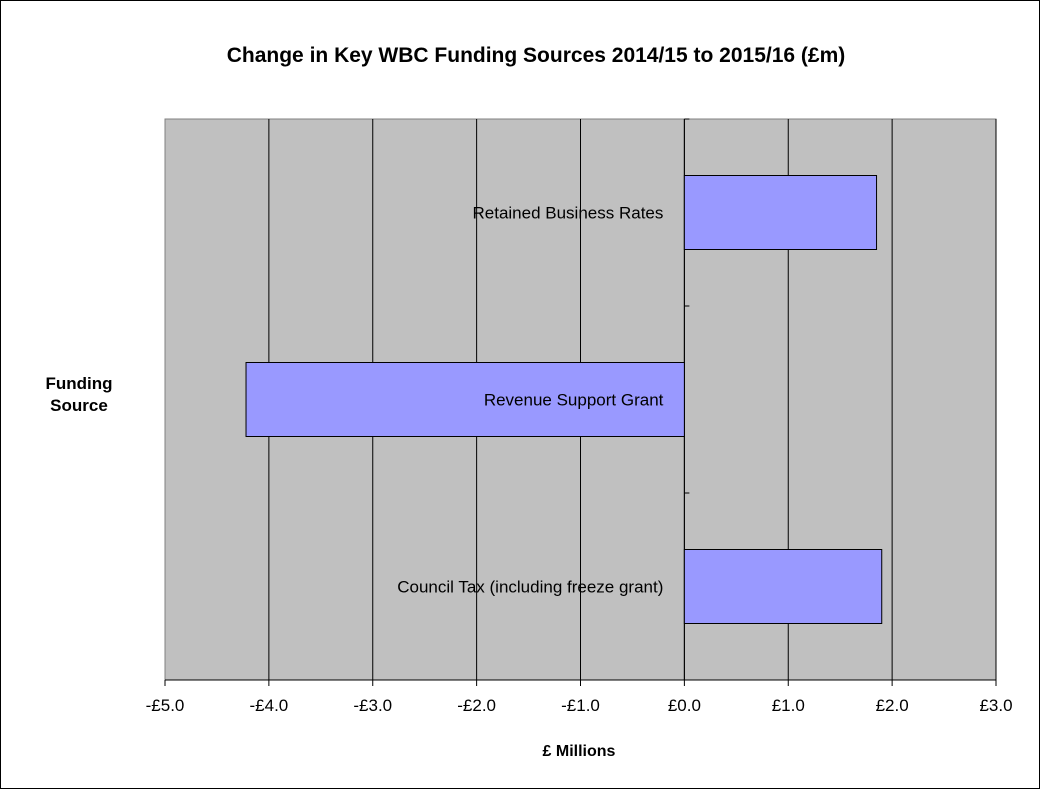 The image size is (1040, 790). I want to click on category-label-2: Council Tax (including freeze grant), so click(530, 587).